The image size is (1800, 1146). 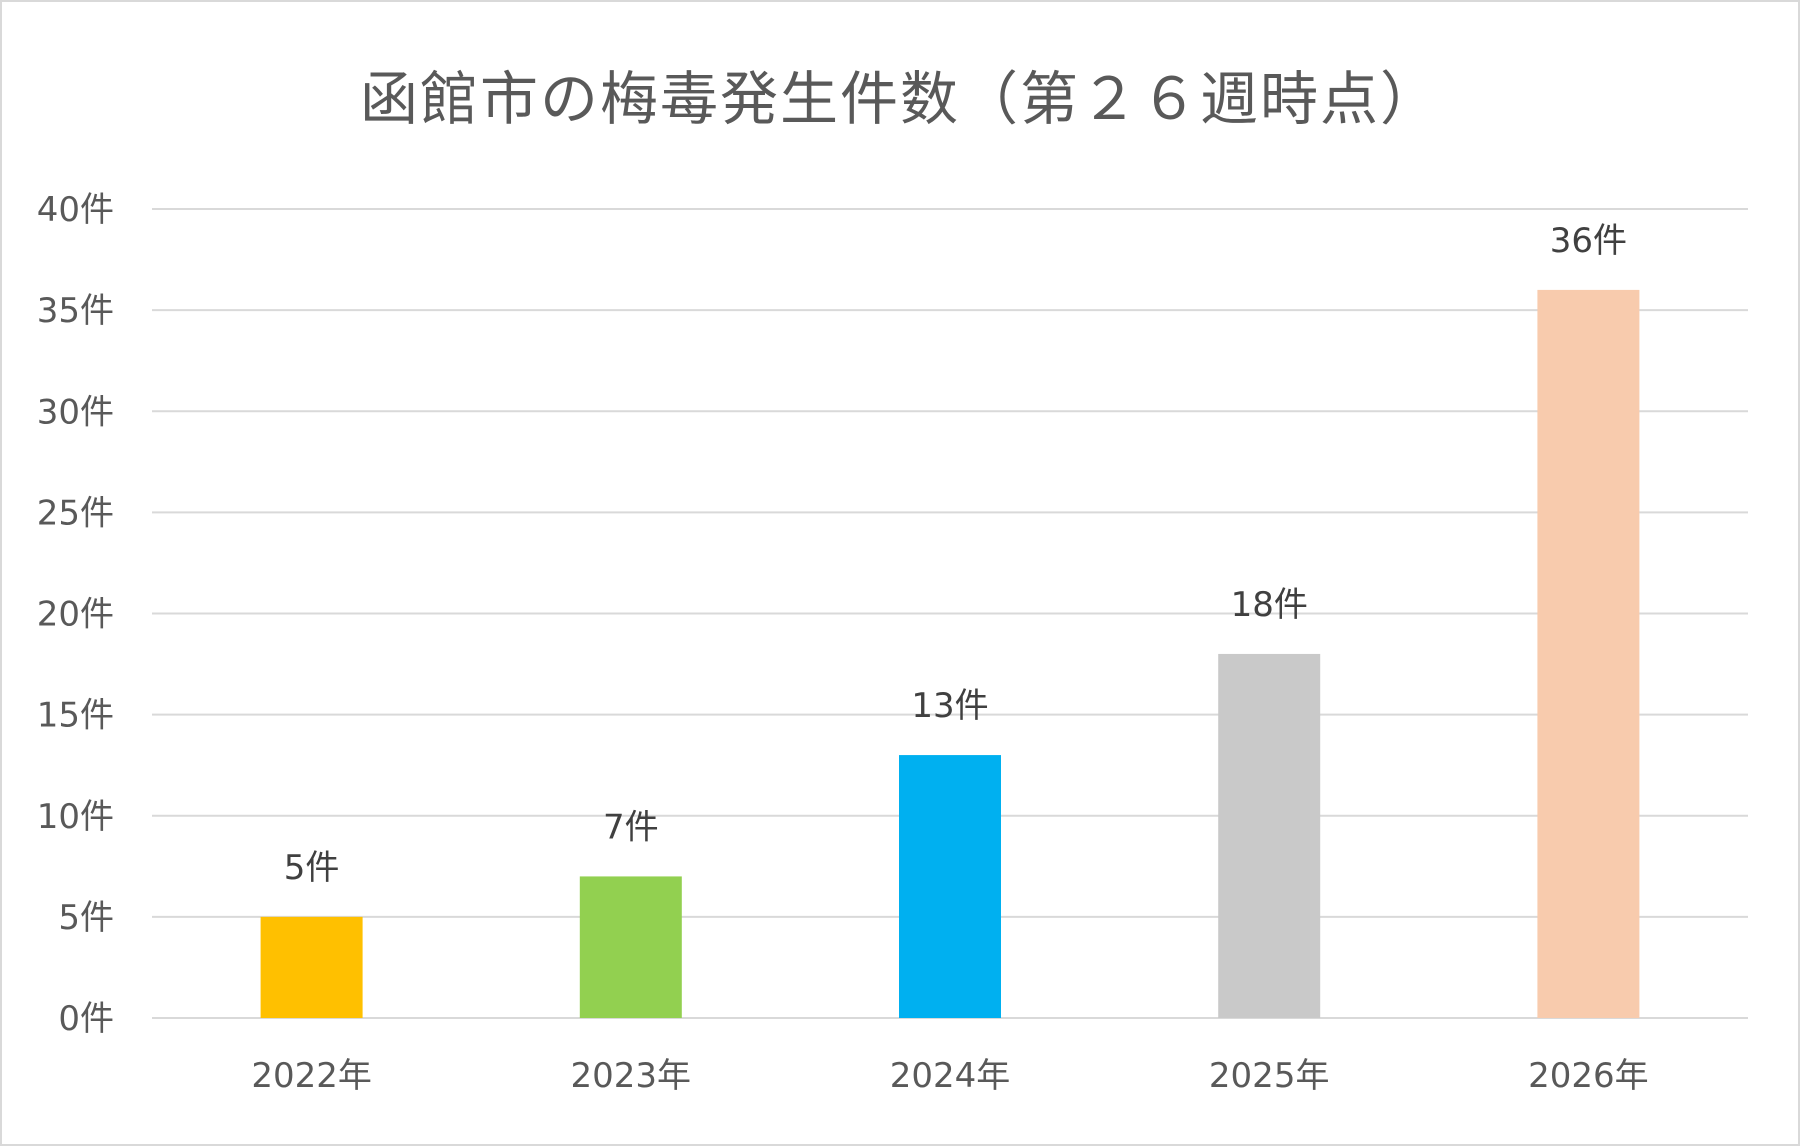 I want to click on y-tick-label: 20件, so click(x=75, y=615).